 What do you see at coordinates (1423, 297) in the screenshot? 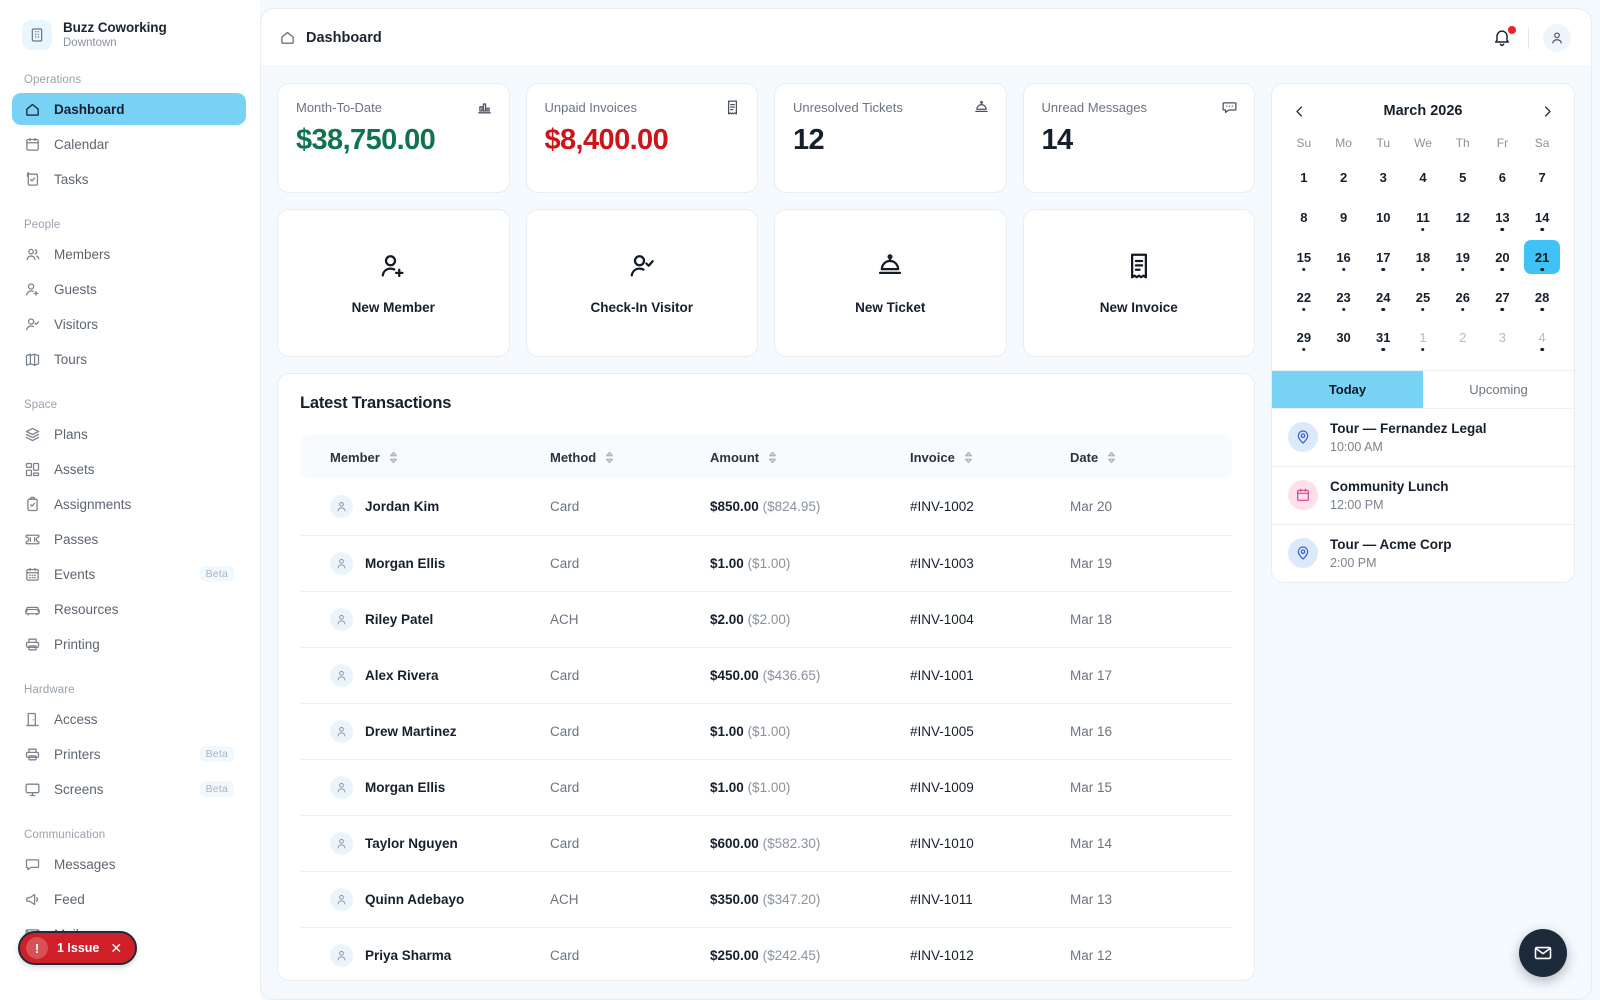
I see `calendar-day: 25` at bounding box center [1423, 297].